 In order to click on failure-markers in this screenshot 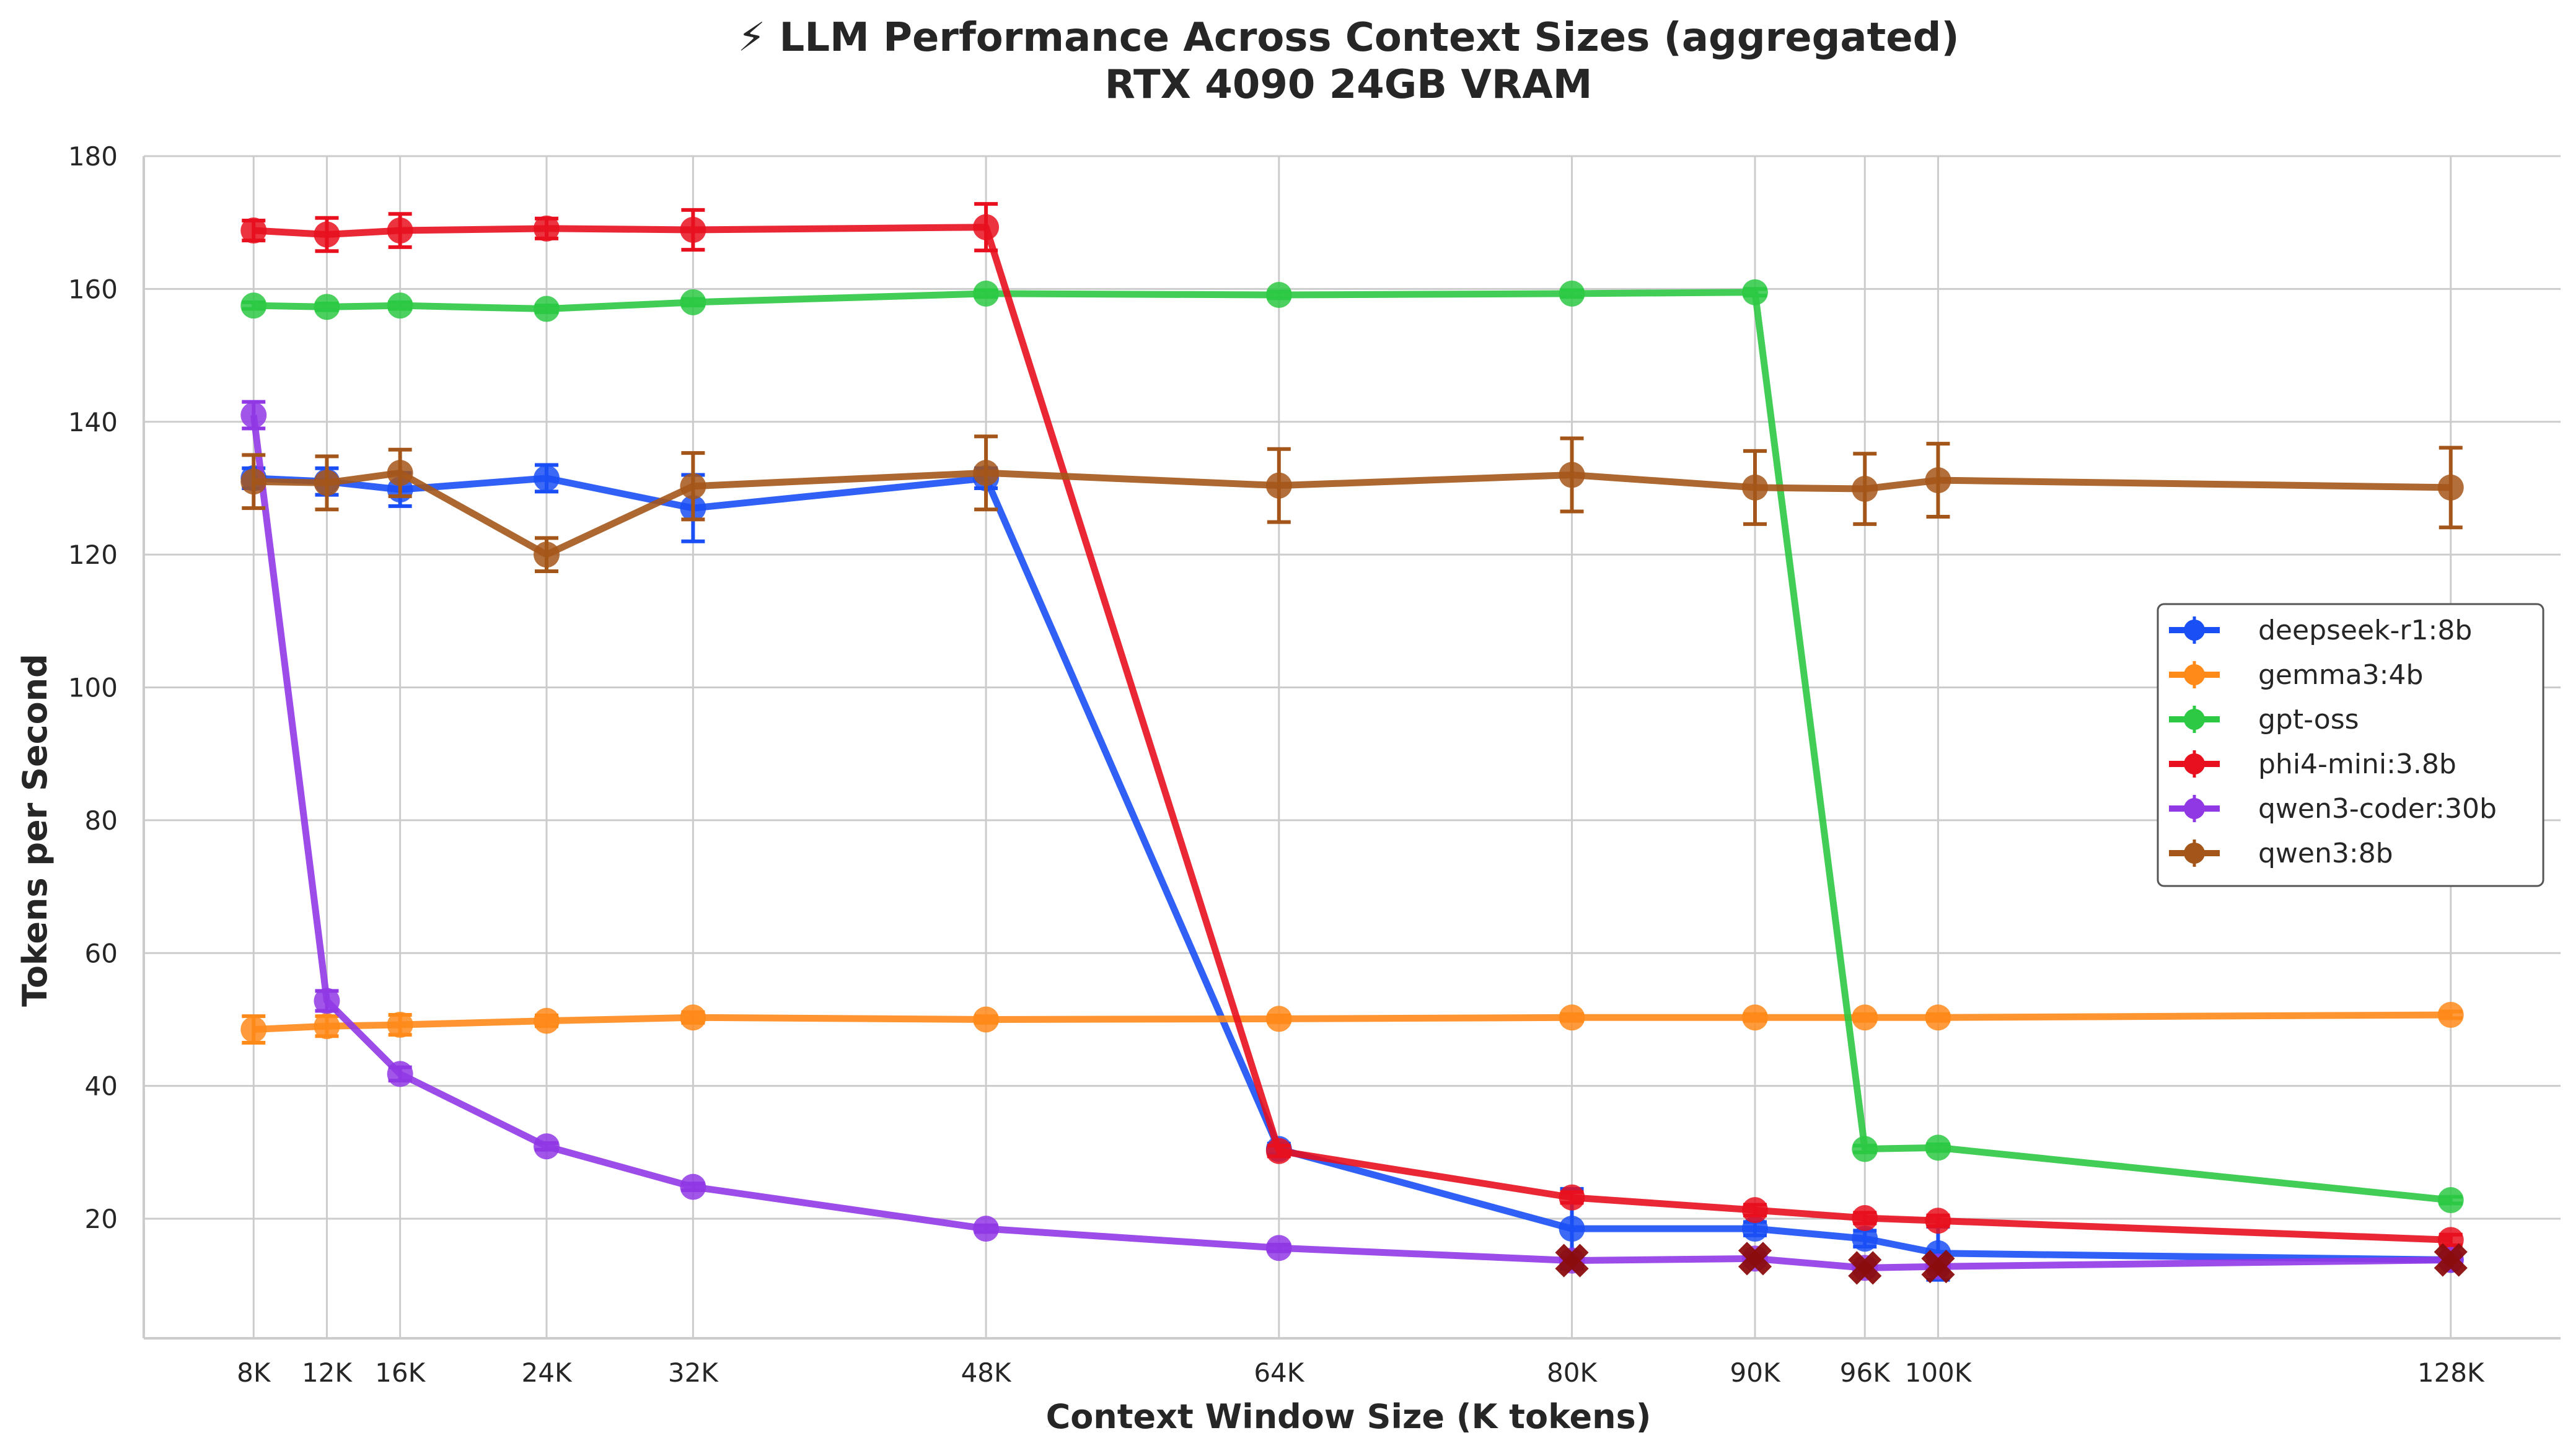, I will do `click(2011, 1264)`.